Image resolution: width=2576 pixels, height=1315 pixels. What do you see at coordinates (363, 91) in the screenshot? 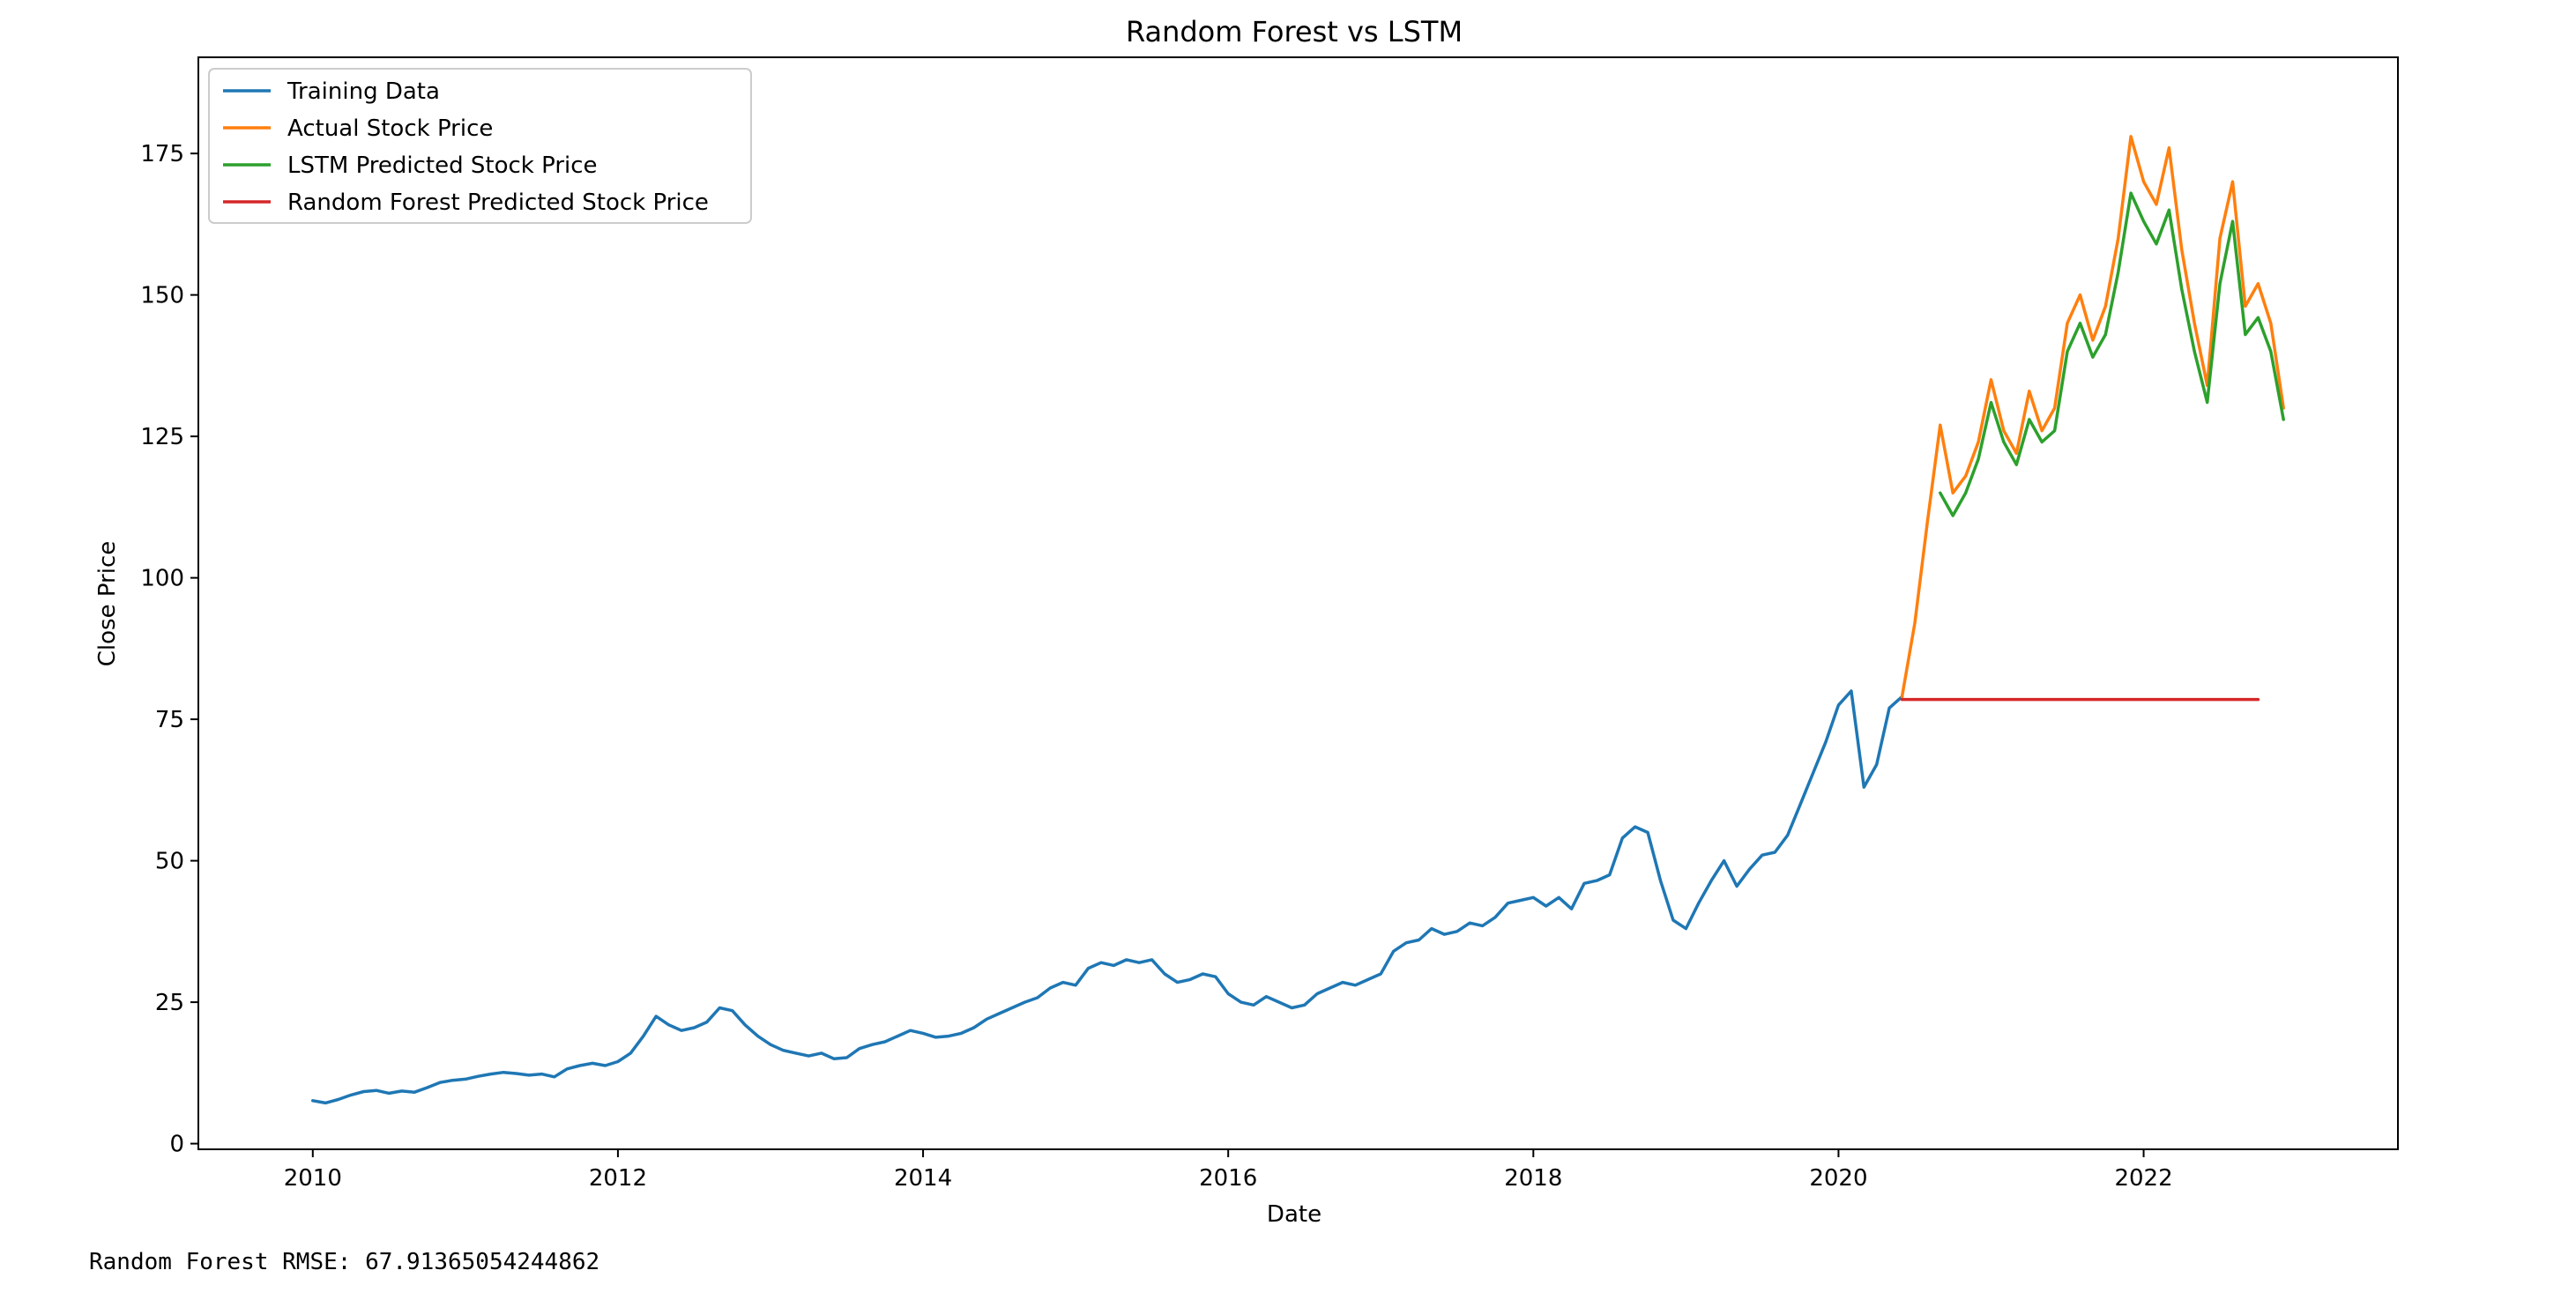
I see `legend-label-training: Training Data` at bounding box center [363, 91].